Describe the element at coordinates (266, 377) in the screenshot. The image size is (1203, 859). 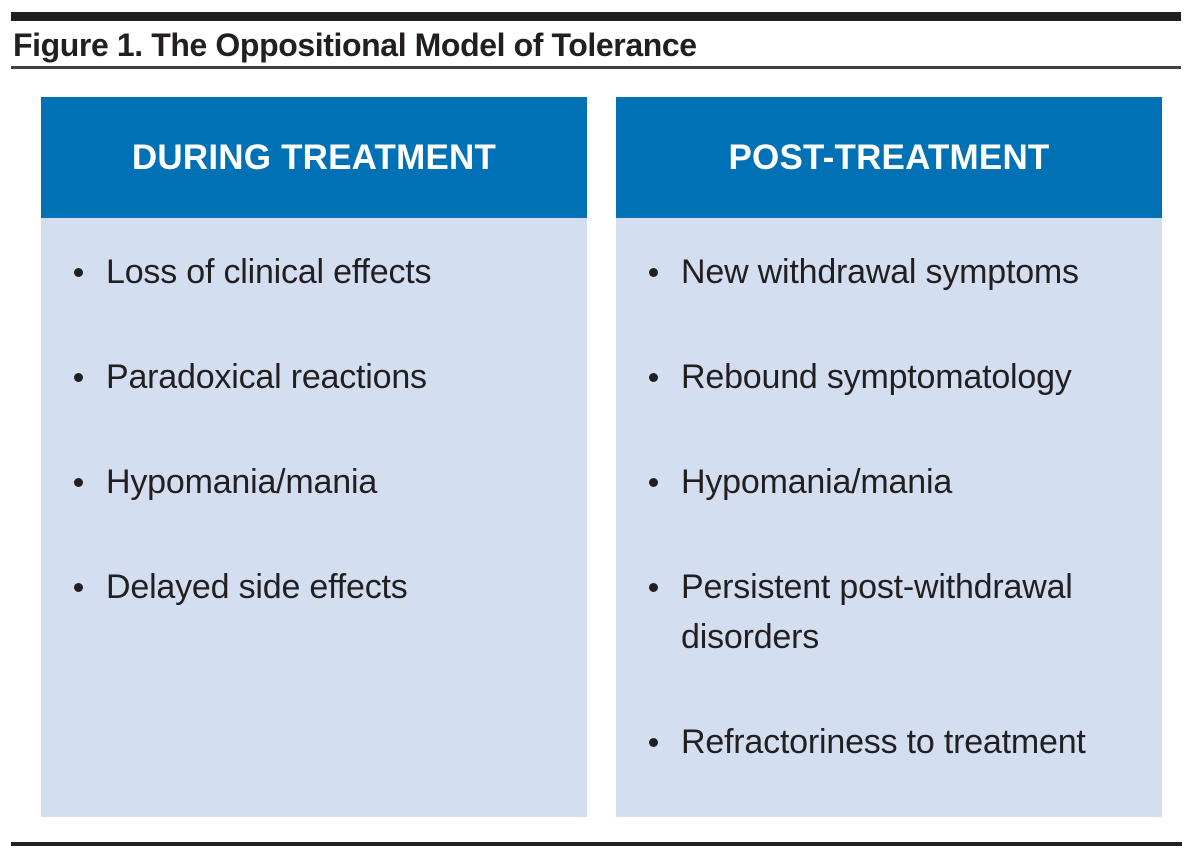
I see `list-item-text: Paradoxical reactions` at that location.